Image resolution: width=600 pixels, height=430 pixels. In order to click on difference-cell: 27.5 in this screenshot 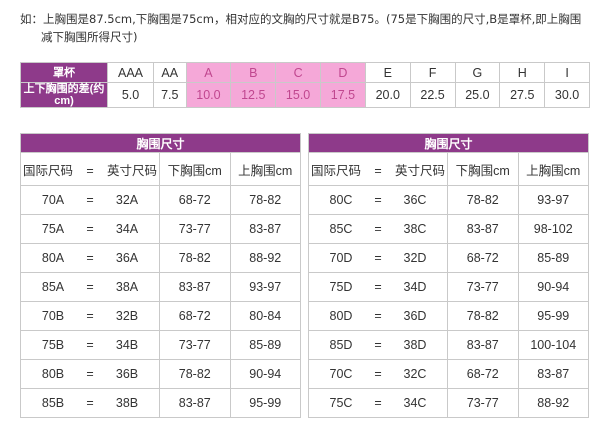, I will do `click(522, 95)`.